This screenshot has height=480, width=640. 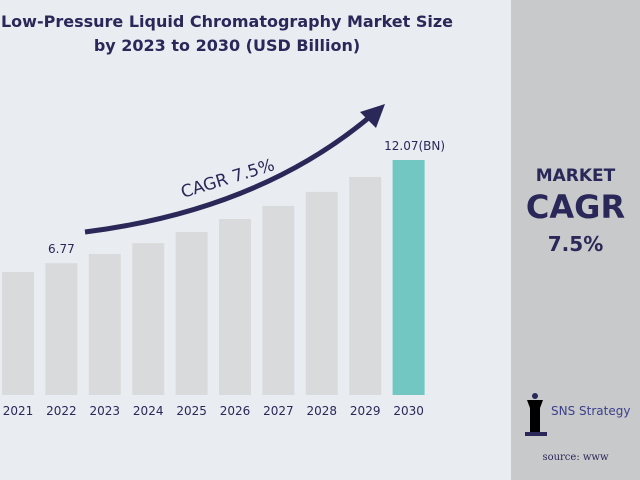 What do you see at coordinates (229, 174) in the screenshot?
I see `cagr-arrow` at bounding box center [229, 174].